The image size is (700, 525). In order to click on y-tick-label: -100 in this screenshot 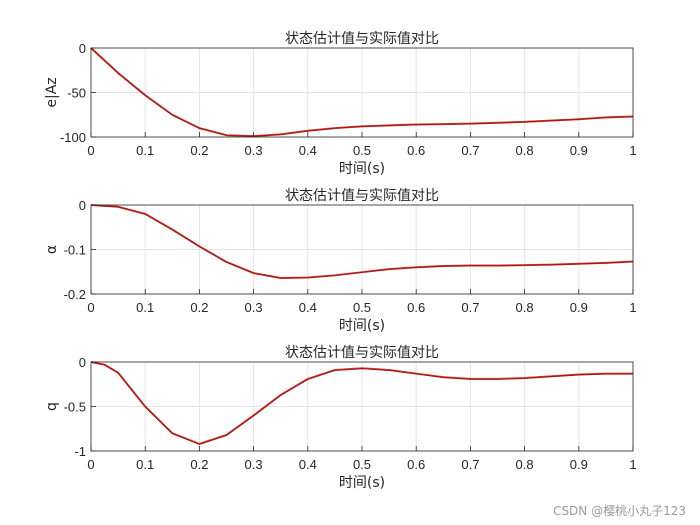, I will do `click(73, 137)`.